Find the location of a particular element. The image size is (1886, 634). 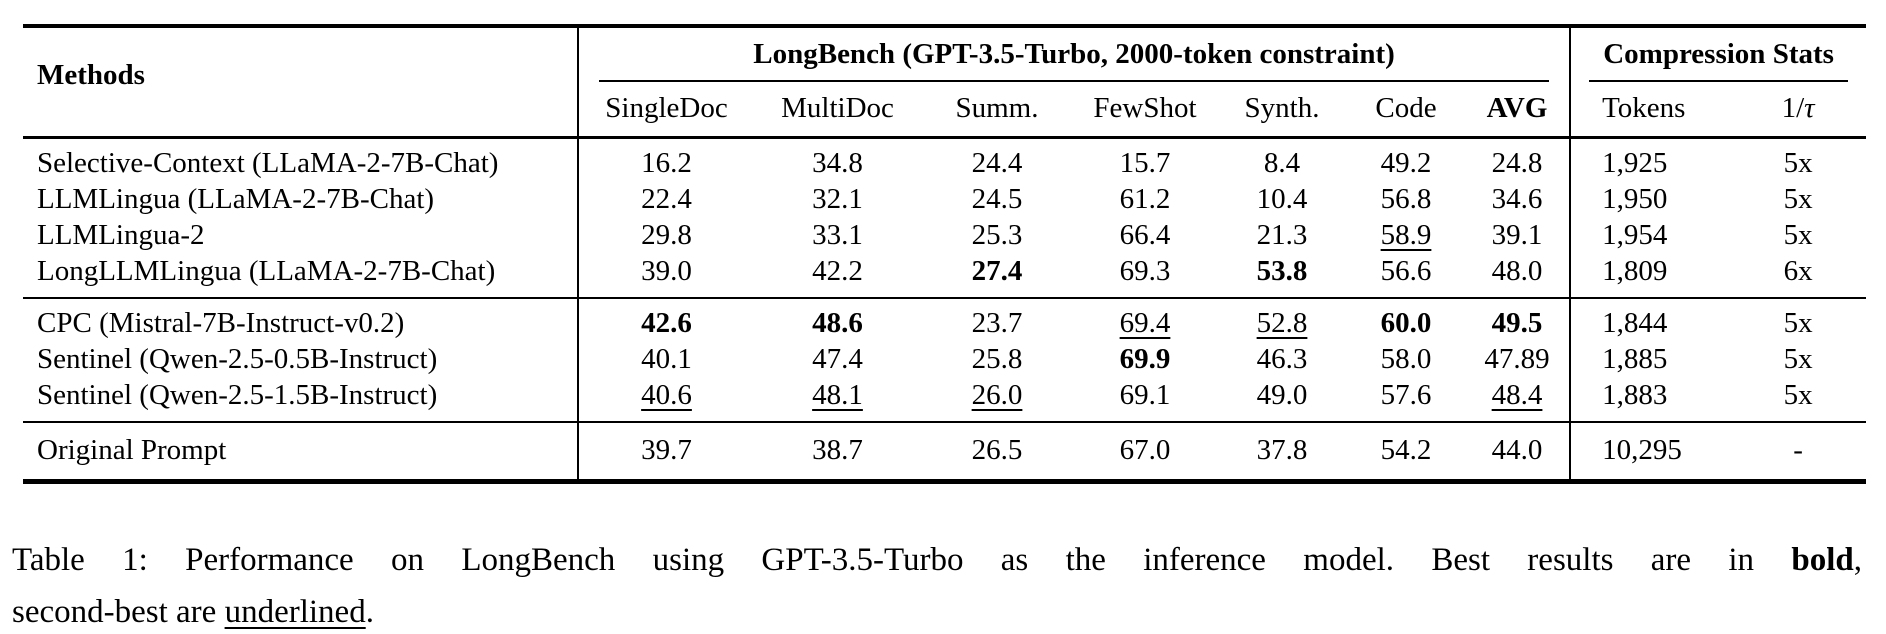

cell-multidoc: 48.6 is located at coordinates (837, 323).